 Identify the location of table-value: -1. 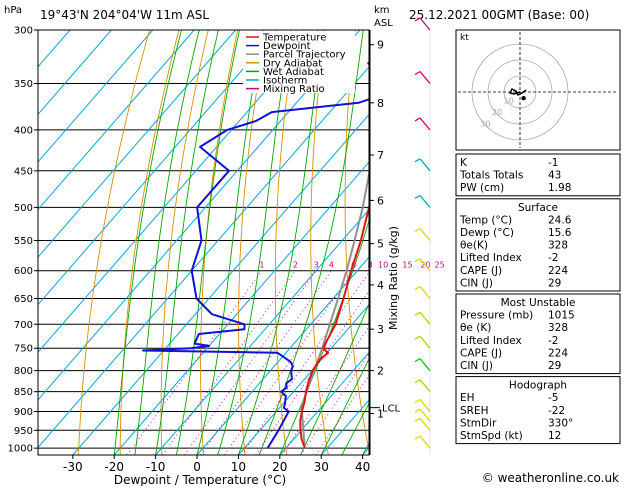
(553, 163).